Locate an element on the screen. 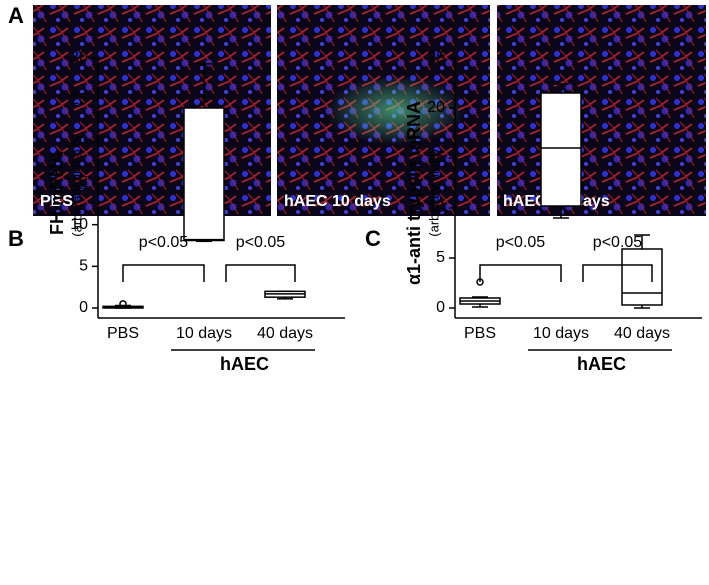 Image resolution: width=709 pixels, height=585 pixels. panel-label: B is located at coordinates (16, 238).